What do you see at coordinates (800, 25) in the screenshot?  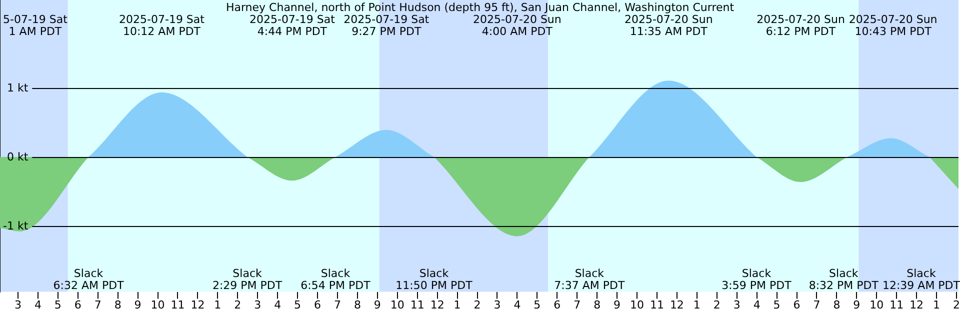 I see `annotation: 2025-07-20 Sun 6:12 PM PDT` at bounding box center [800, 25].